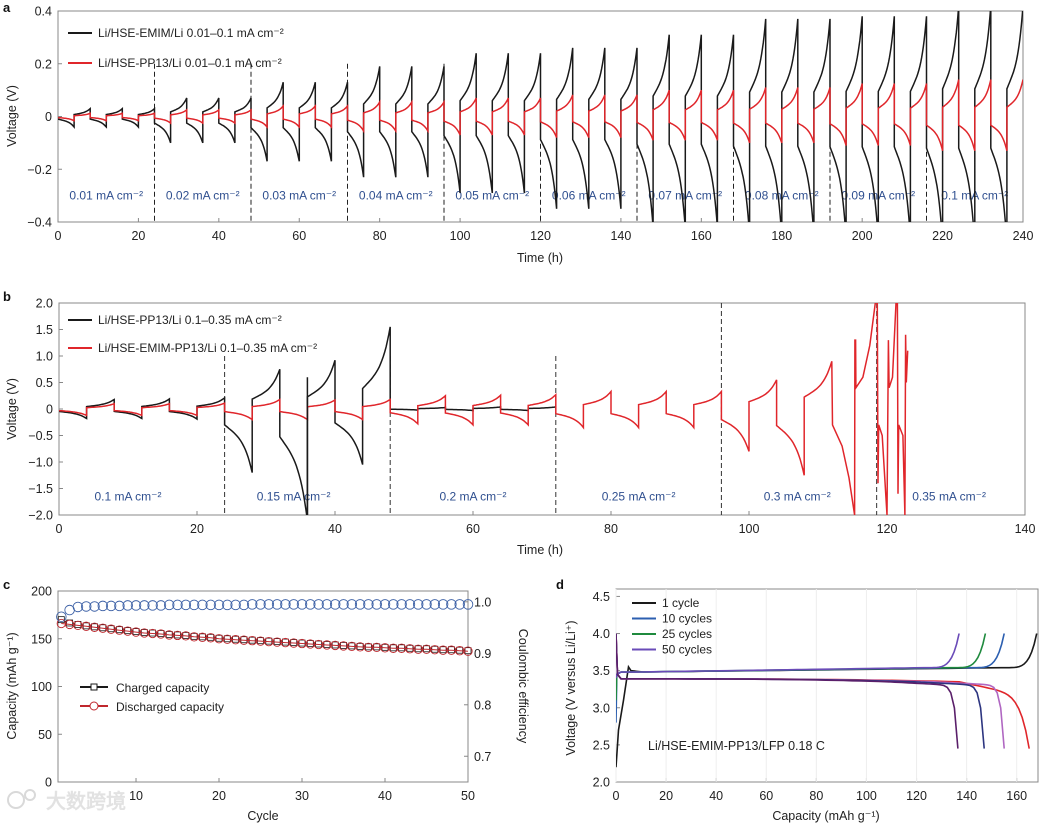 The image size is (1040, 824). What do you see at coordinates (473, 529) in the screenshot?
I see `x-tick-label: 60` at bounding box center [473, 529].